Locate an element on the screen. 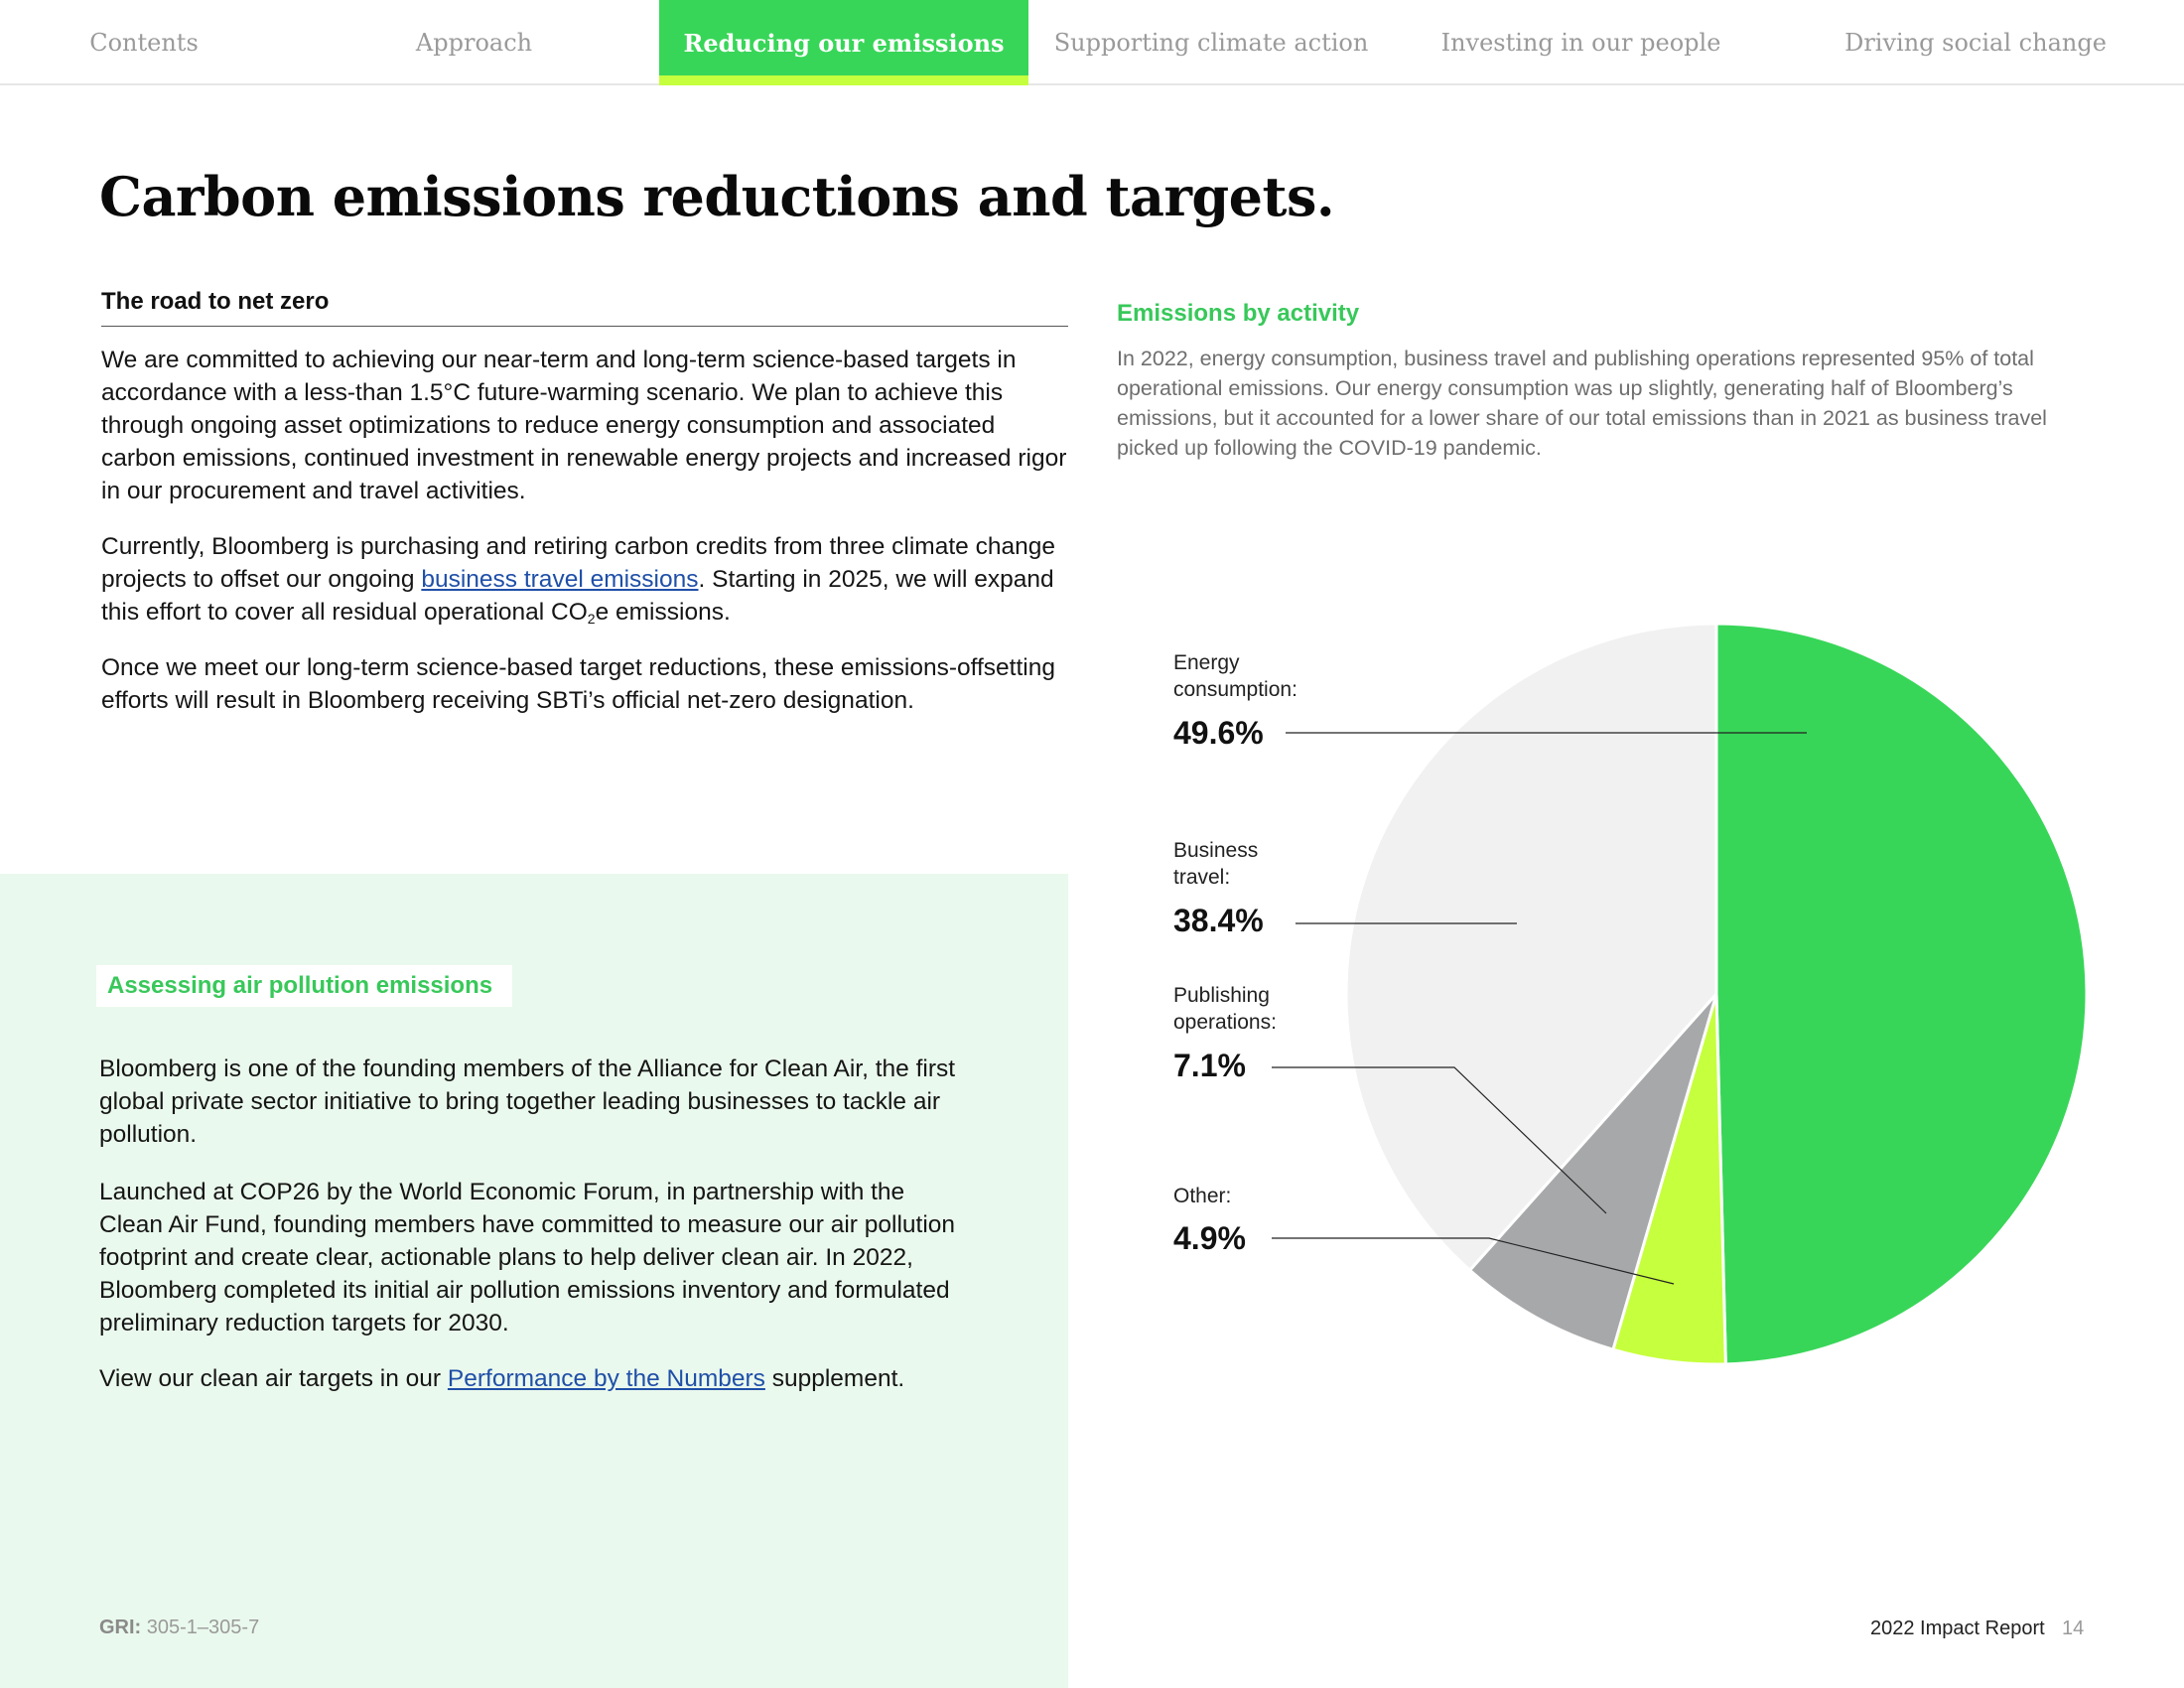 Image resolution: width=2184 pixels, height=1688 pixels. leader-line-publishing-operations is located at coordinates (1439, 1140).